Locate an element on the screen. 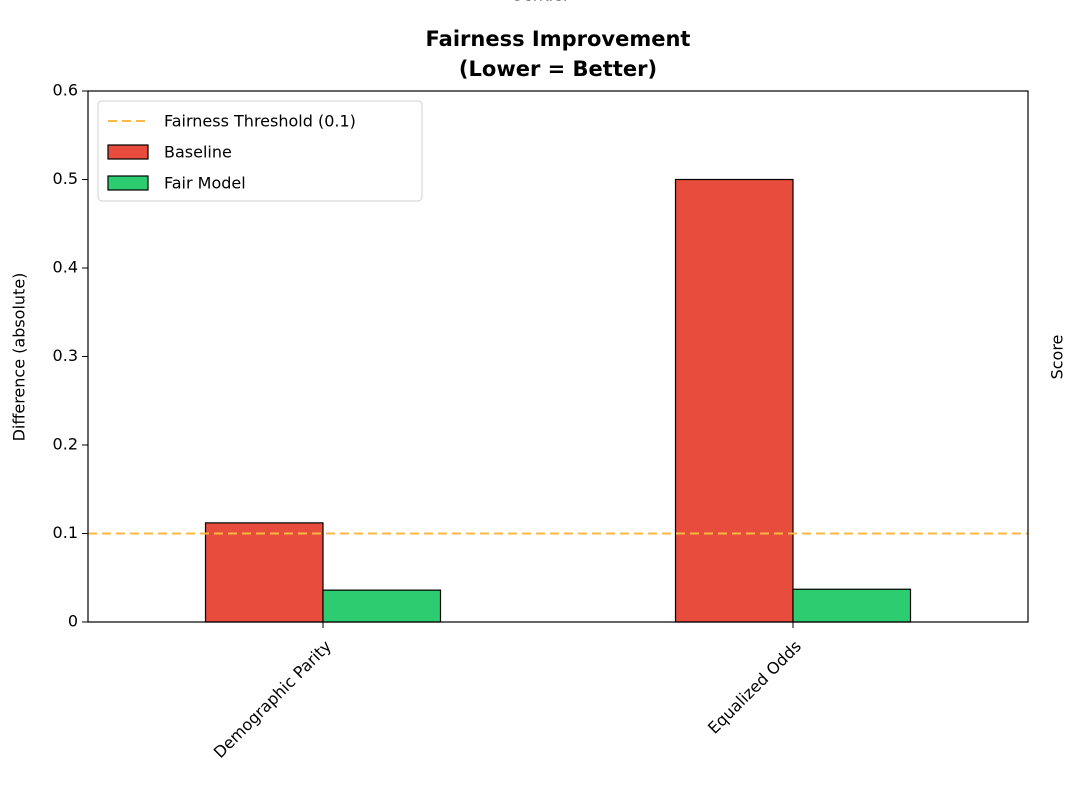 This screenshot has width=1078, height=804. y-tick-label: 0.1 is located at coordinates (65, 532).